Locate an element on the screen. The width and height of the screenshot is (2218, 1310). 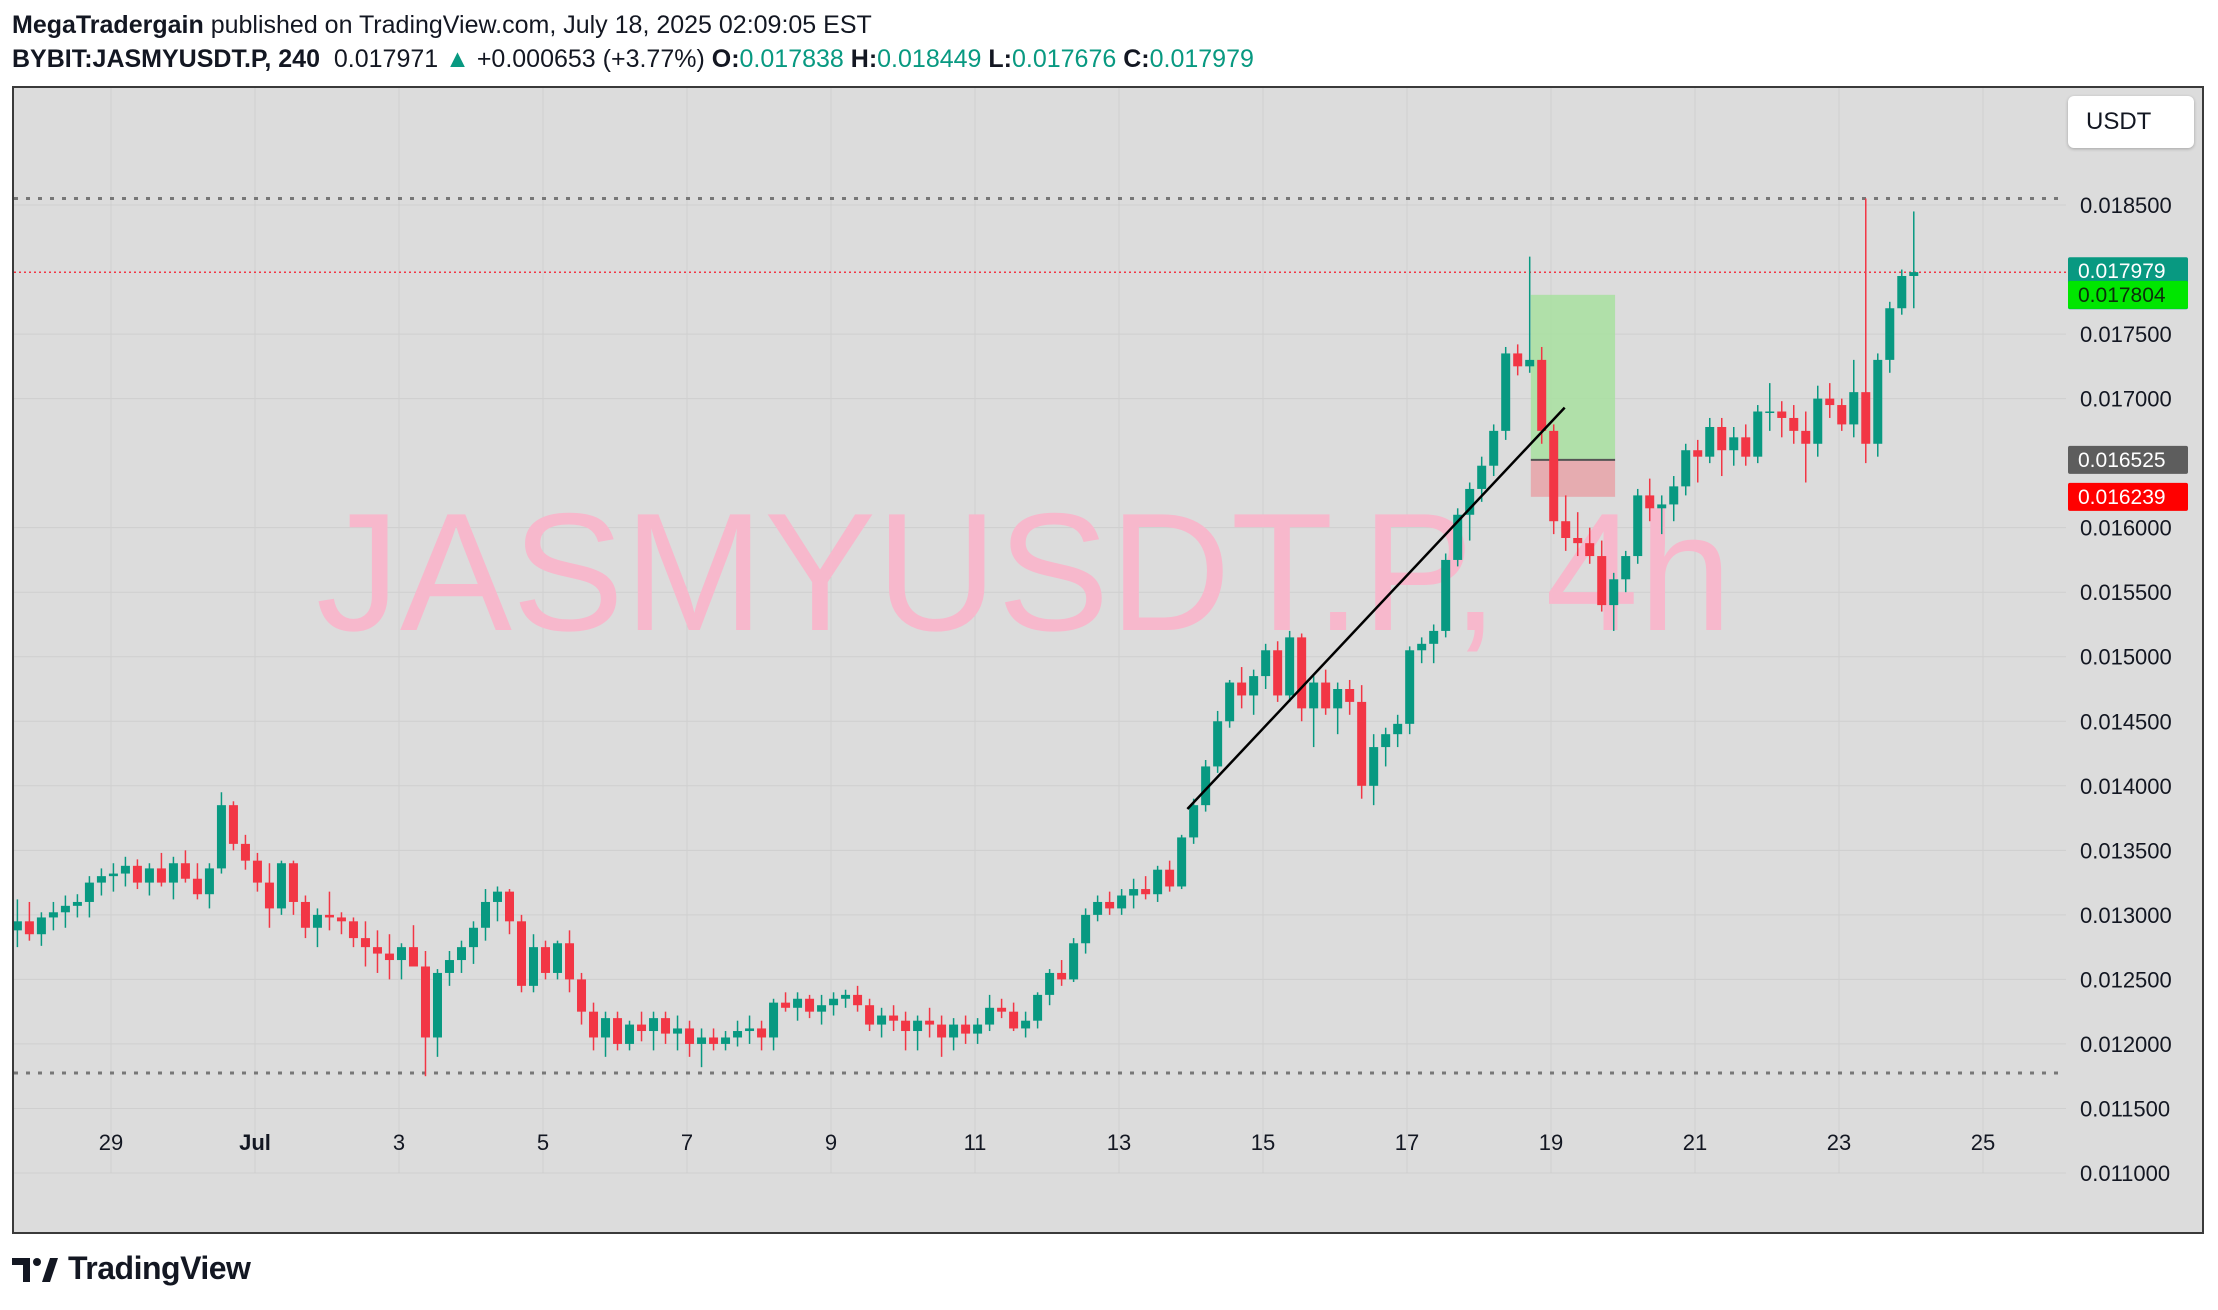
tradingview-footer: TradingView is located at coordinates (131, 1268).